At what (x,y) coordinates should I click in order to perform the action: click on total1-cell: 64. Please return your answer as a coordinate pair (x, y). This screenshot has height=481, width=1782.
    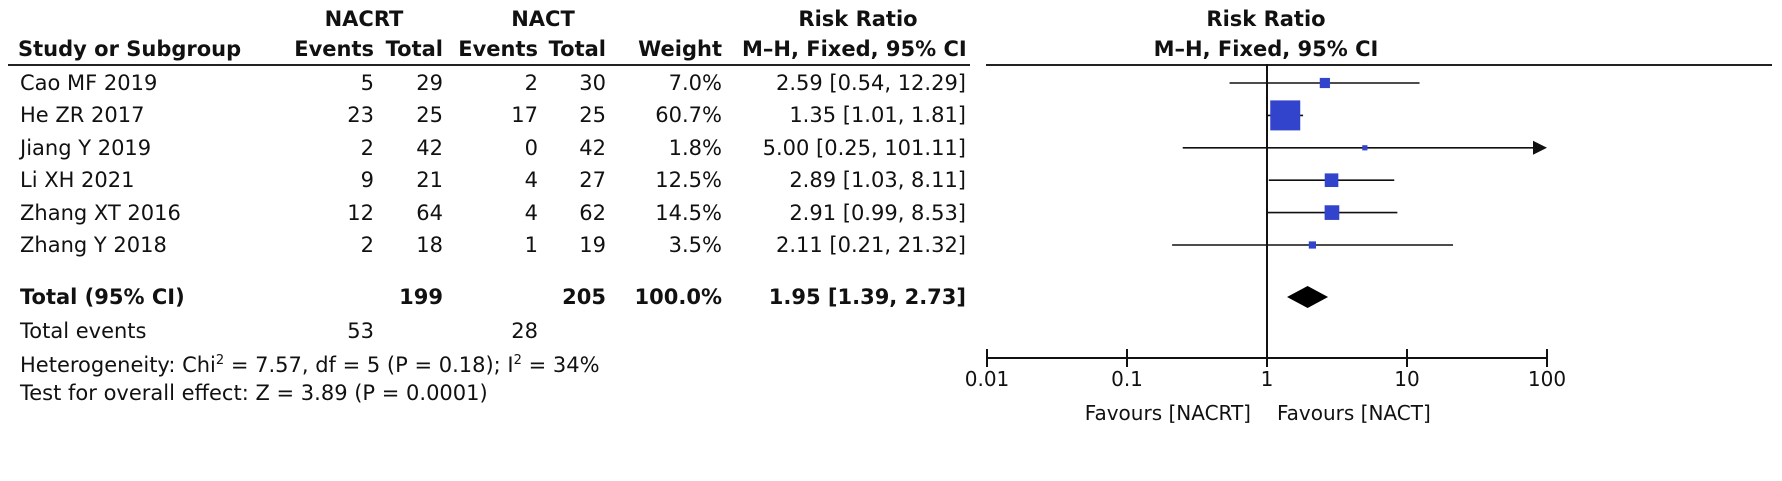
    Looking at the image, I should click on (429, 212).